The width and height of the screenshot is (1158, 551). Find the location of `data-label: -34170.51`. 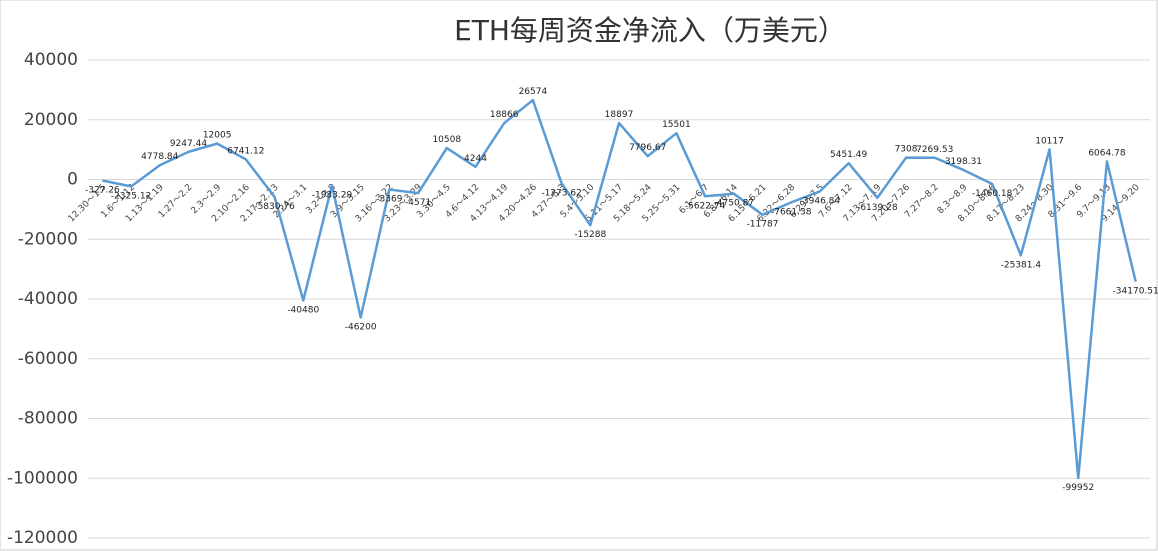

data-label: -34170.51 is located at coordinates (1135, 292).